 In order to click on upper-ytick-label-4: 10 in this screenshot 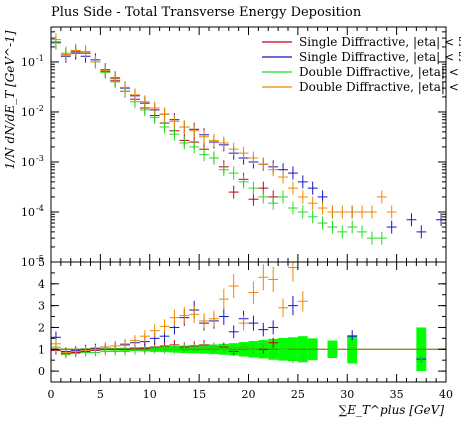, I will do `click(28, 212)`.